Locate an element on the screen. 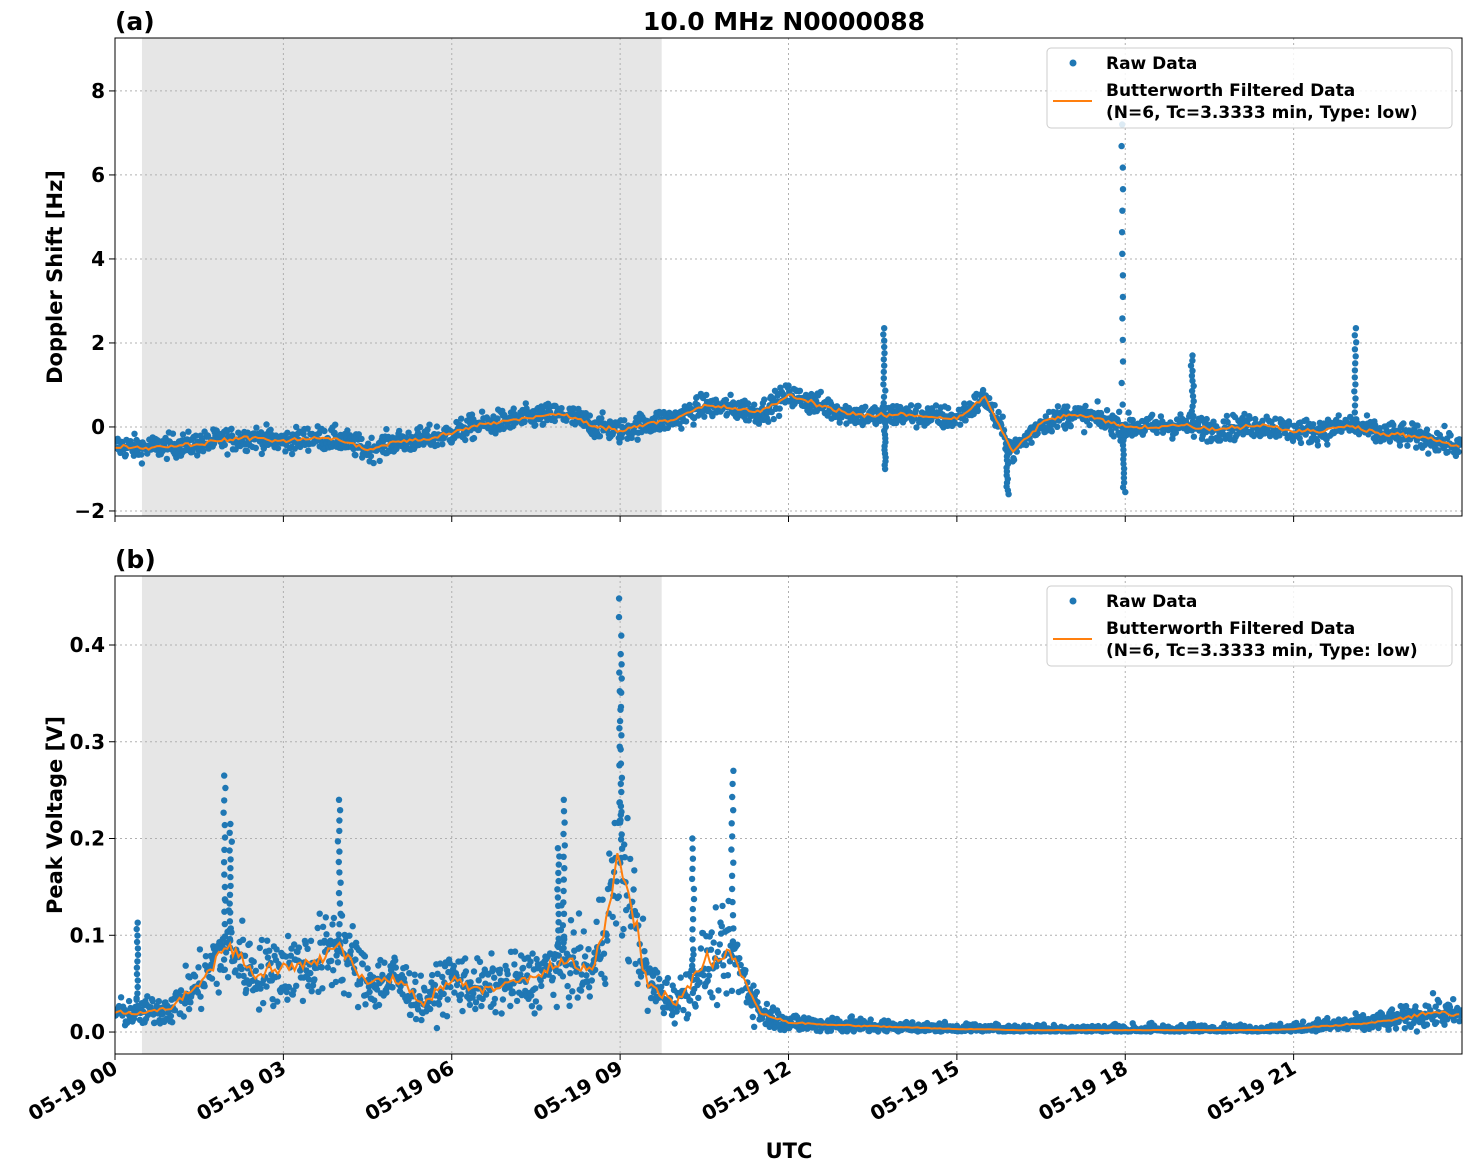 The image size is (1472, 1172). y-tick-label: 0 is located at coordinates (98, 427).